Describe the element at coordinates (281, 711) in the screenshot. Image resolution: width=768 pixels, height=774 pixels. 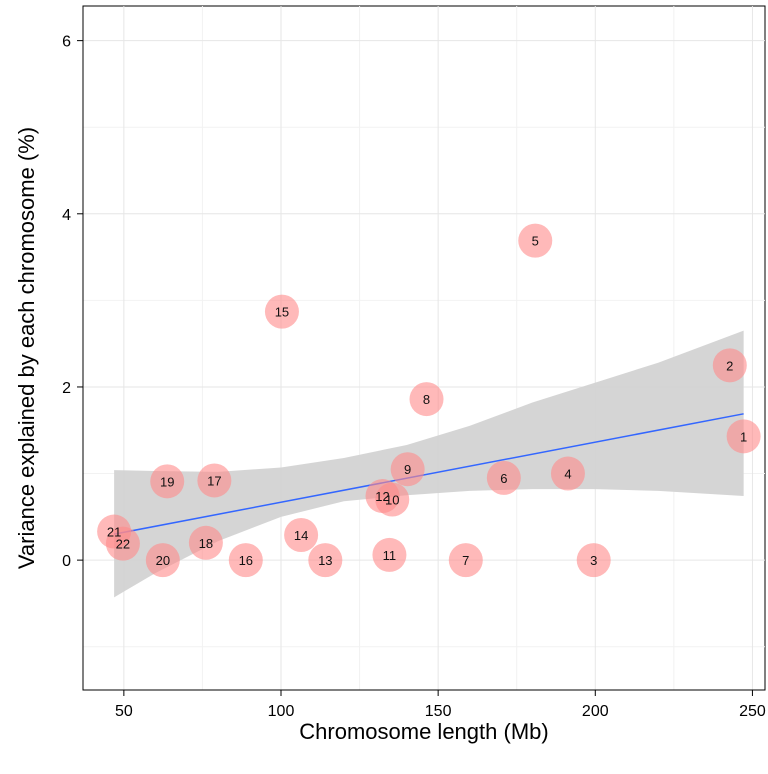
I see `x-tick-label: 100` at that location.